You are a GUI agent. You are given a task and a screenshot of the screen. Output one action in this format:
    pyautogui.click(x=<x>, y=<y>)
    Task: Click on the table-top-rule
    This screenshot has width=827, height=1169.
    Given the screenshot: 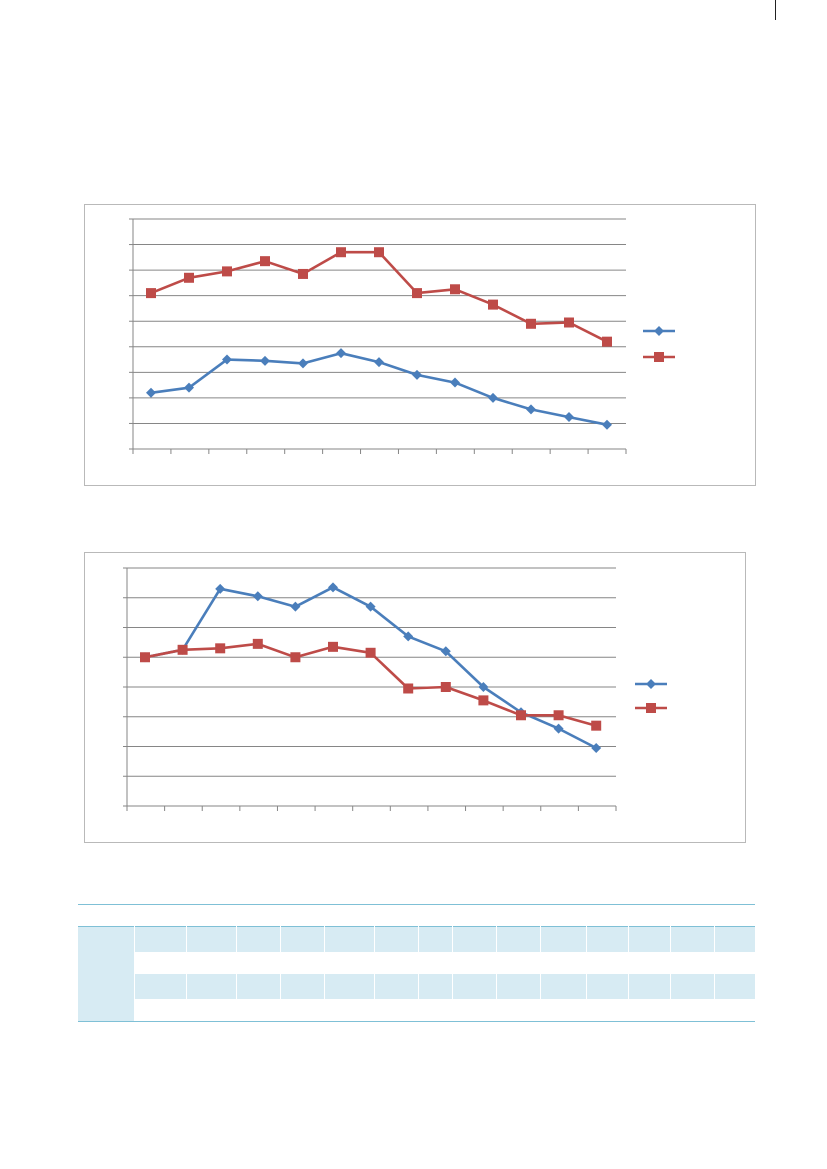 What is the action you would take?
    pyautogui.click(x=416, y=904)
    